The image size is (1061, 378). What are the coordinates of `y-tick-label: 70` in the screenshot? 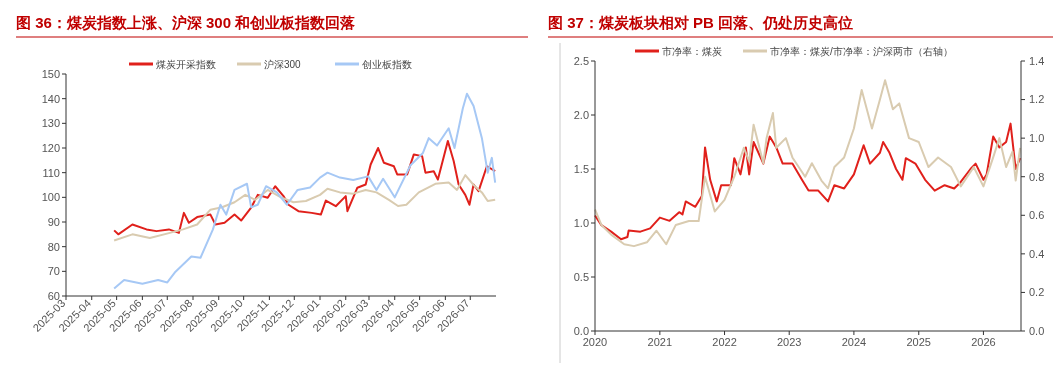 It's located at (53, 271).